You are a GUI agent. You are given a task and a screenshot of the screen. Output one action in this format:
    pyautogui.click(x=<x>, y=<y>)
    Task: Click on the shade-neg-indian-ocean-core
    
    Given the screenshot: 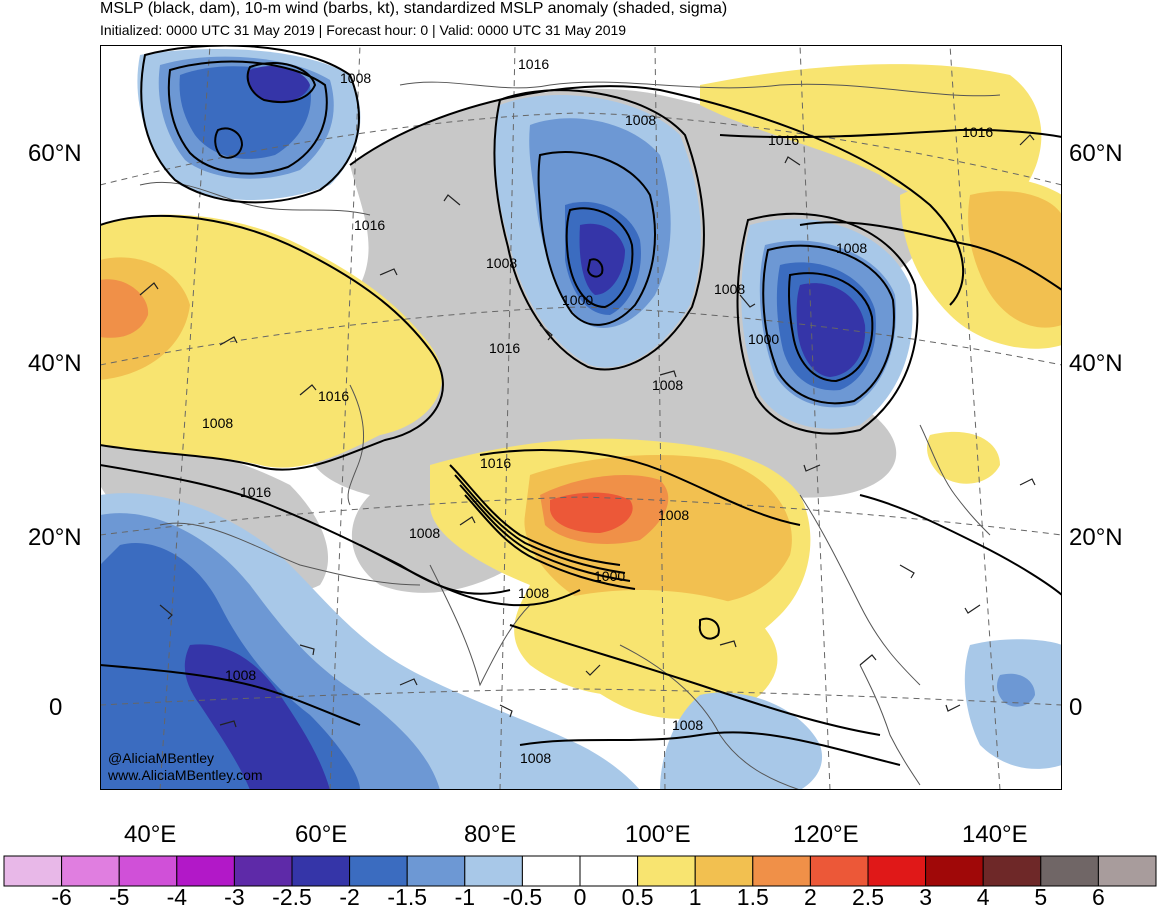 What is the action you would take?
    pyautogui.click(x=257, y=717)
    